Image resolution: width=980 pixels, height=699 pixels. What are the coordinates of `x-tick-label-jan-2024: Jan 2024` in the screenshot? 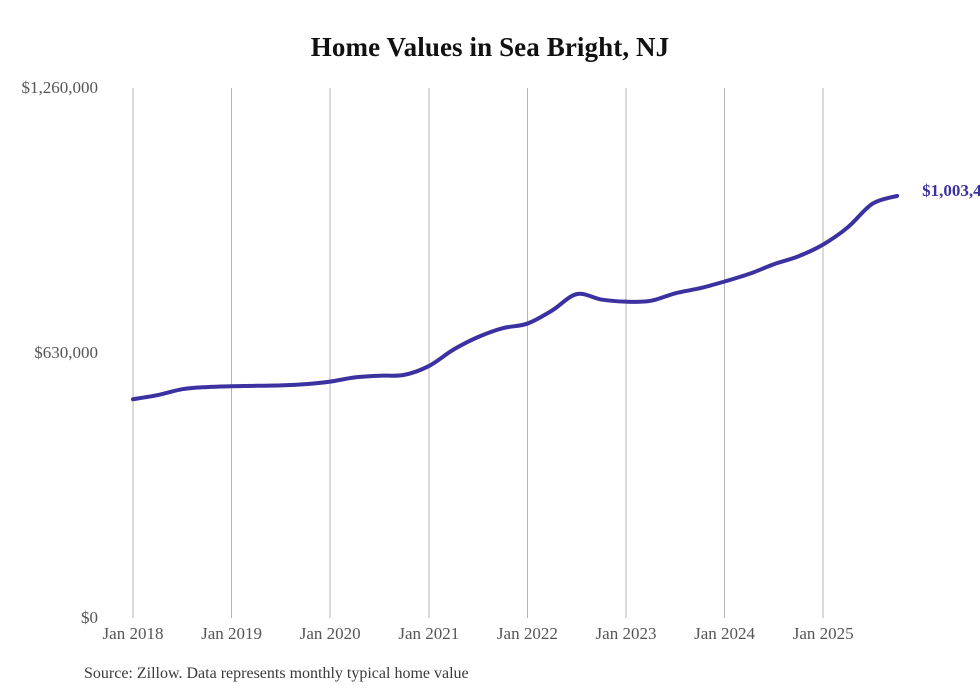 It's located at (725, 633).